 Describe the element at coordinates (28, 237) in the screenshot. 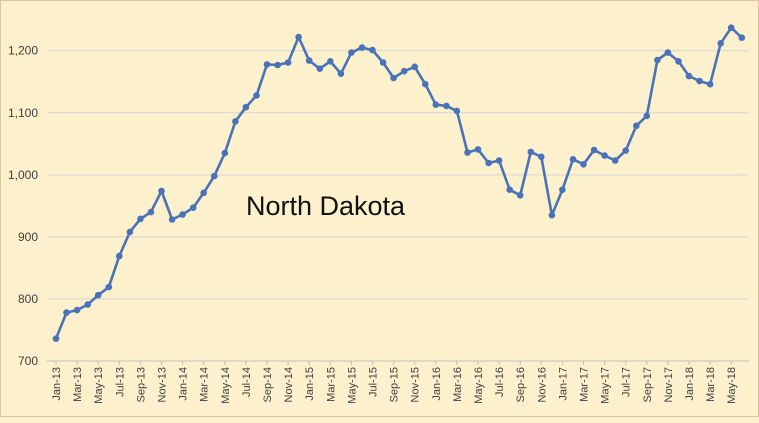

I see `y-tick-label: 900` at that location.